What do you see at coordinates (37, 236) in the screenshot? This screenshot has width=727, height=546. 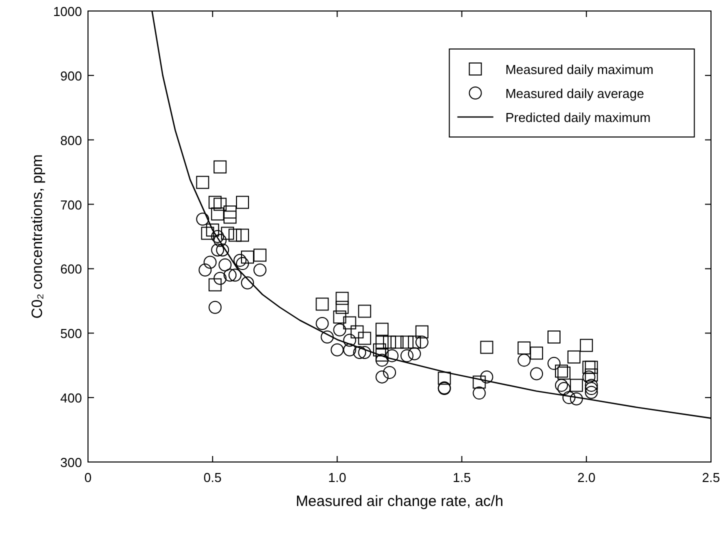 I see `y-axis-title: C0₂ concentrations, ppm` at bounding box center [37, 236].